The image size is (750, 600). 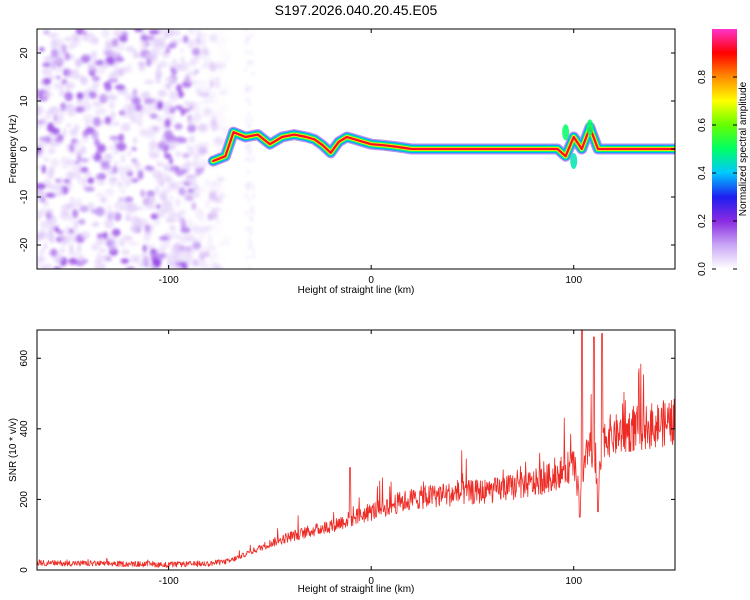 I want to click on tick-label: 0, so click(x=371, y=581).